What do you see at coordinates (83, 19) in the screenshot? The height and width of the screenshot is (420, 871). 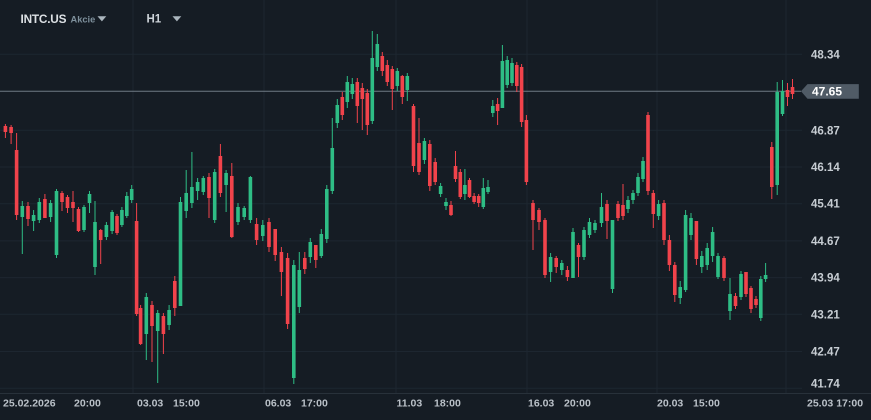 I see `svg-text: Akcie` at bounding box center [83, 19].